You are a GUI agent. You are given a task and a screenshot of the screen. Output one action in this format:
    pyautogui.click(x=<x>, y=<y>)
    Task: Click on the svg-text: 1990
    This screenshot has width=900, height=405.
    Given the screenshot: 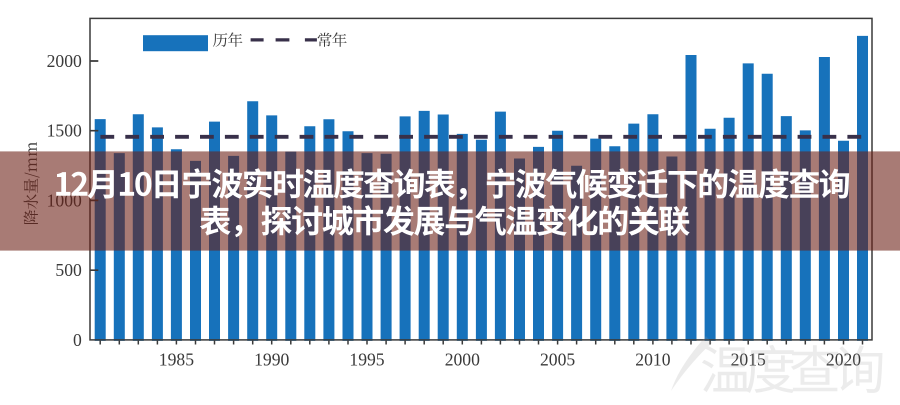 What is the action you would take?
    pyautogui.click(x=271, y=360)
    